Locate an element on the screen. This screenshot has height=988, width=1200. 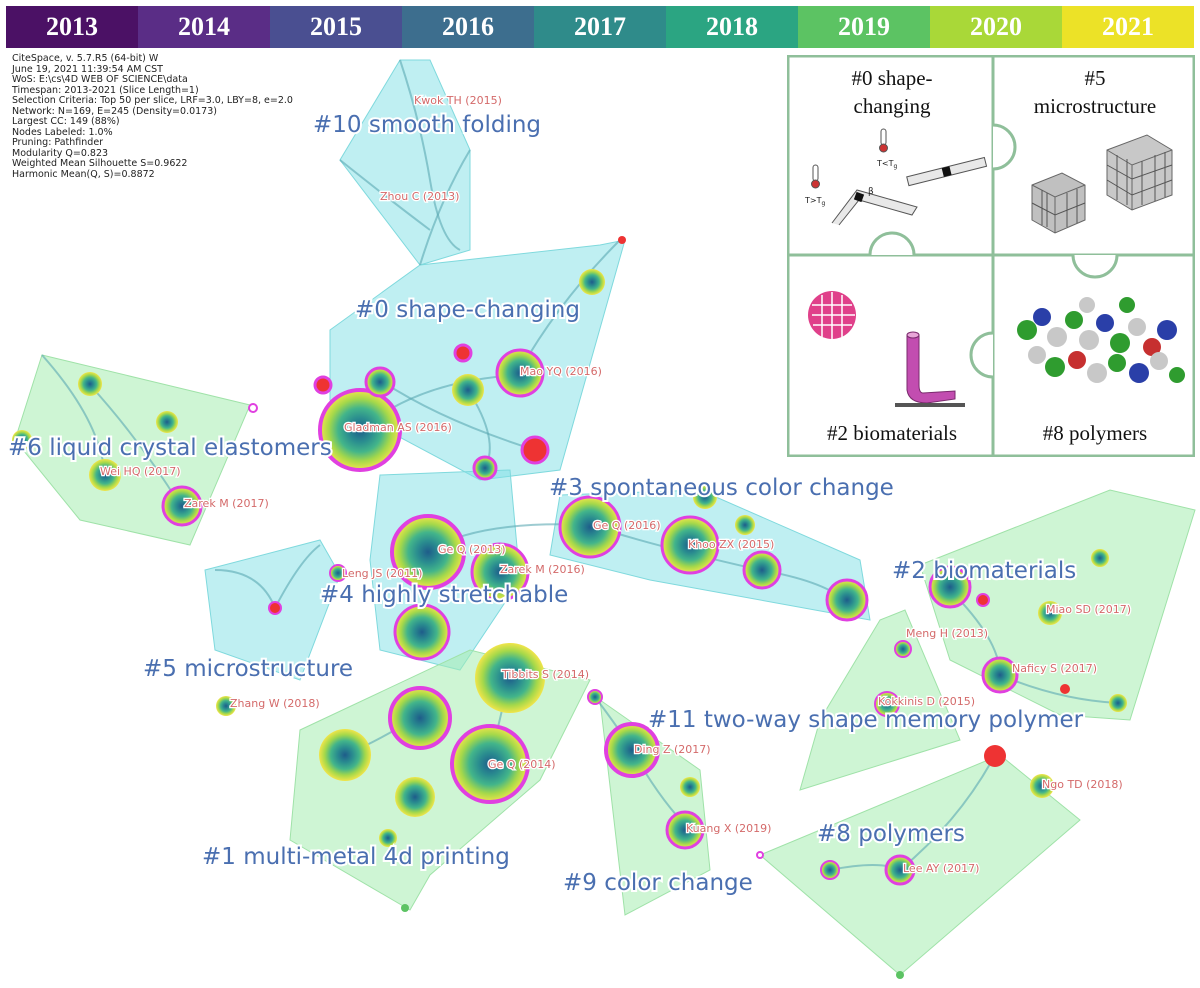
year-cell: 2013 is located at coordinates (72, 27).